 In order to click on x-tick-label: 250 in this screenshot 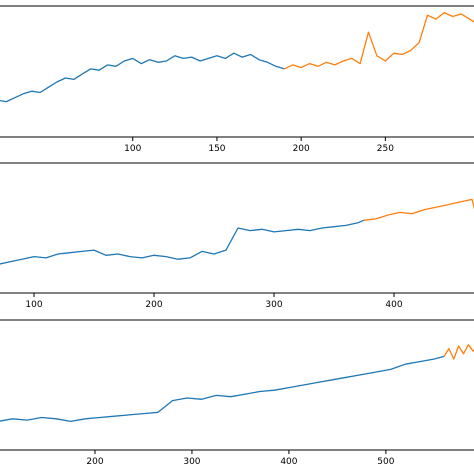, I will do `click(385, 149)`.